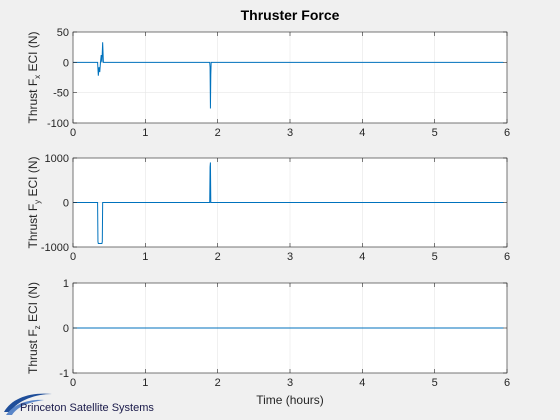  What do you see at coordinates (290, 400) in the screenshot?
I see `x-axis-label: Time (hours)` at bounding box center [290, 400].